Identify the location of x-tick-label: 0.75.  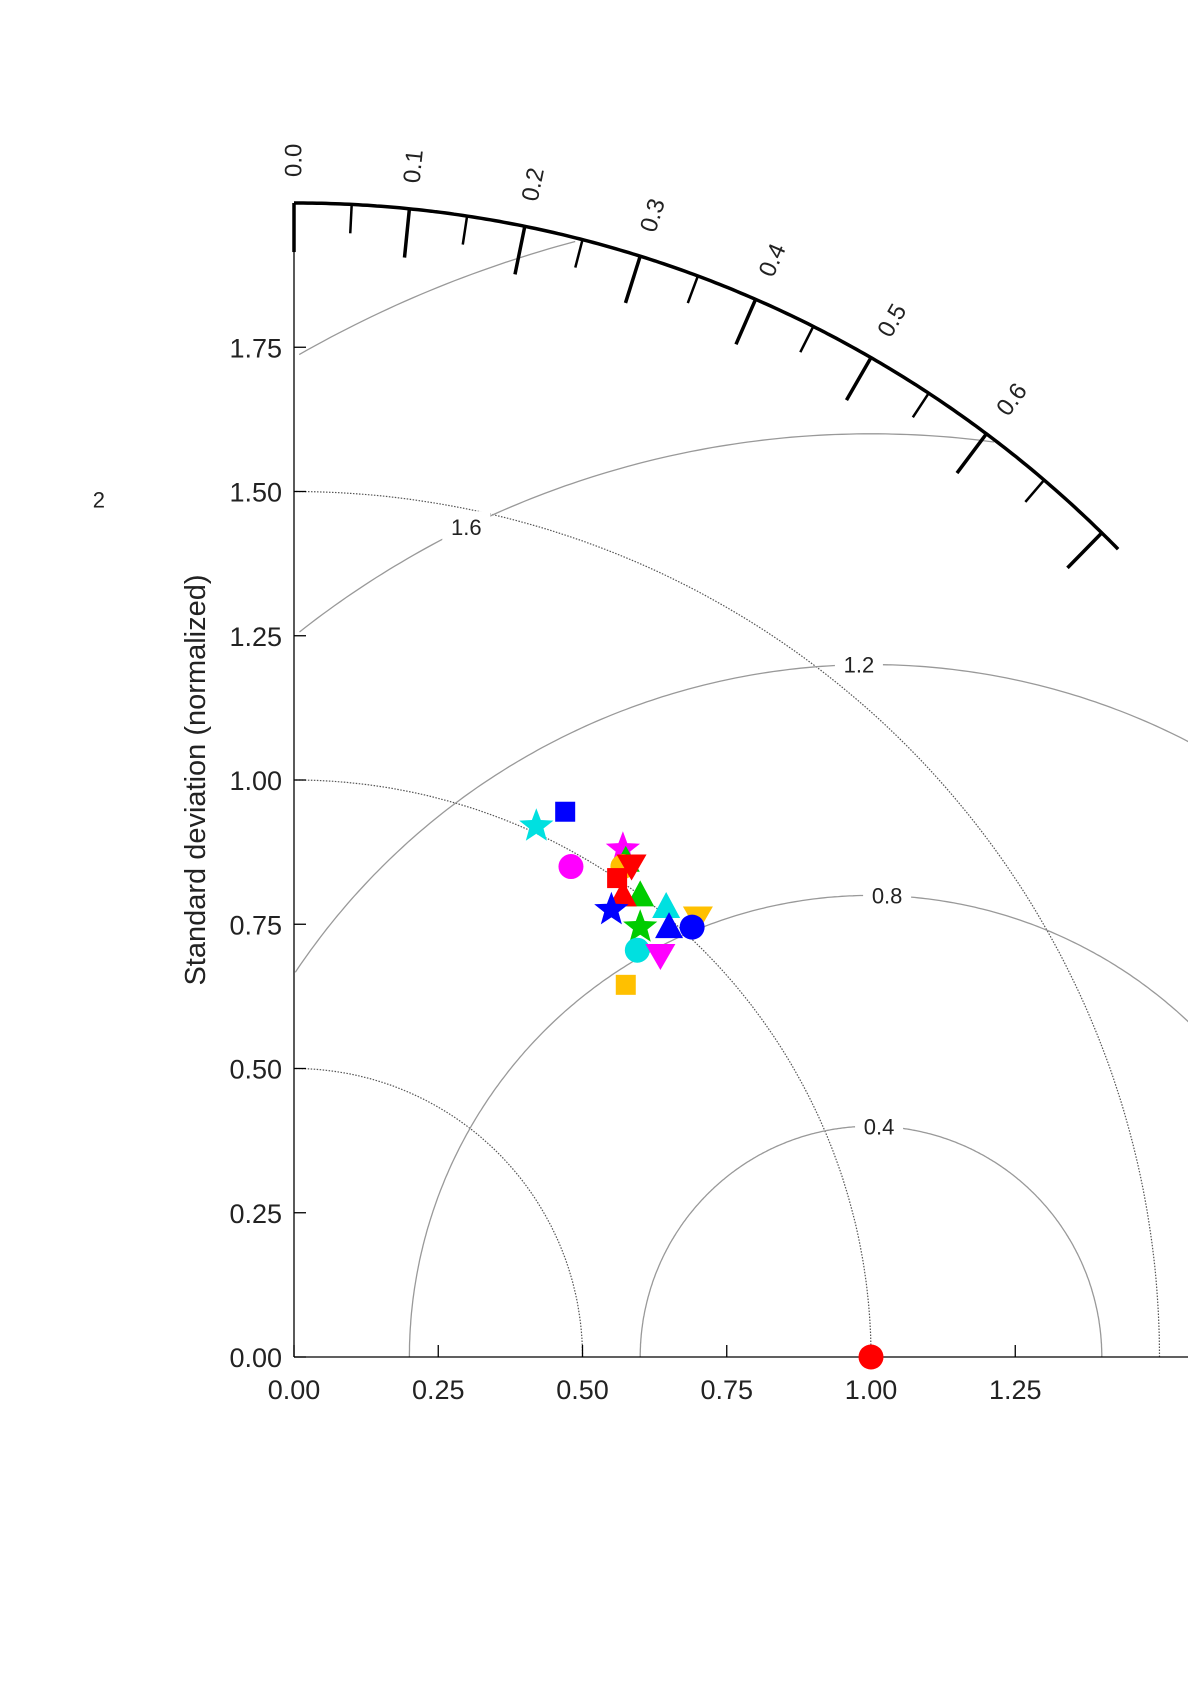
(726, 1390).